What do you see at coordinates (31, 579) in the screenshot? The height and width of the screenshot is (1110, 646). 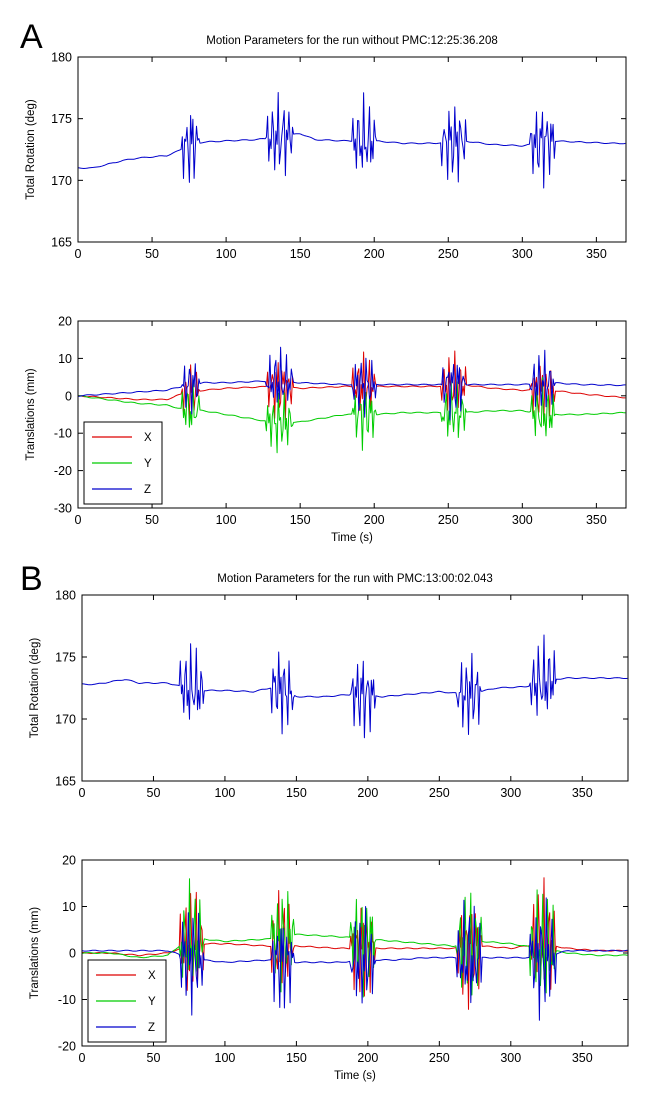 I see `panel-label-b: B` at bounding box center [31, 579].